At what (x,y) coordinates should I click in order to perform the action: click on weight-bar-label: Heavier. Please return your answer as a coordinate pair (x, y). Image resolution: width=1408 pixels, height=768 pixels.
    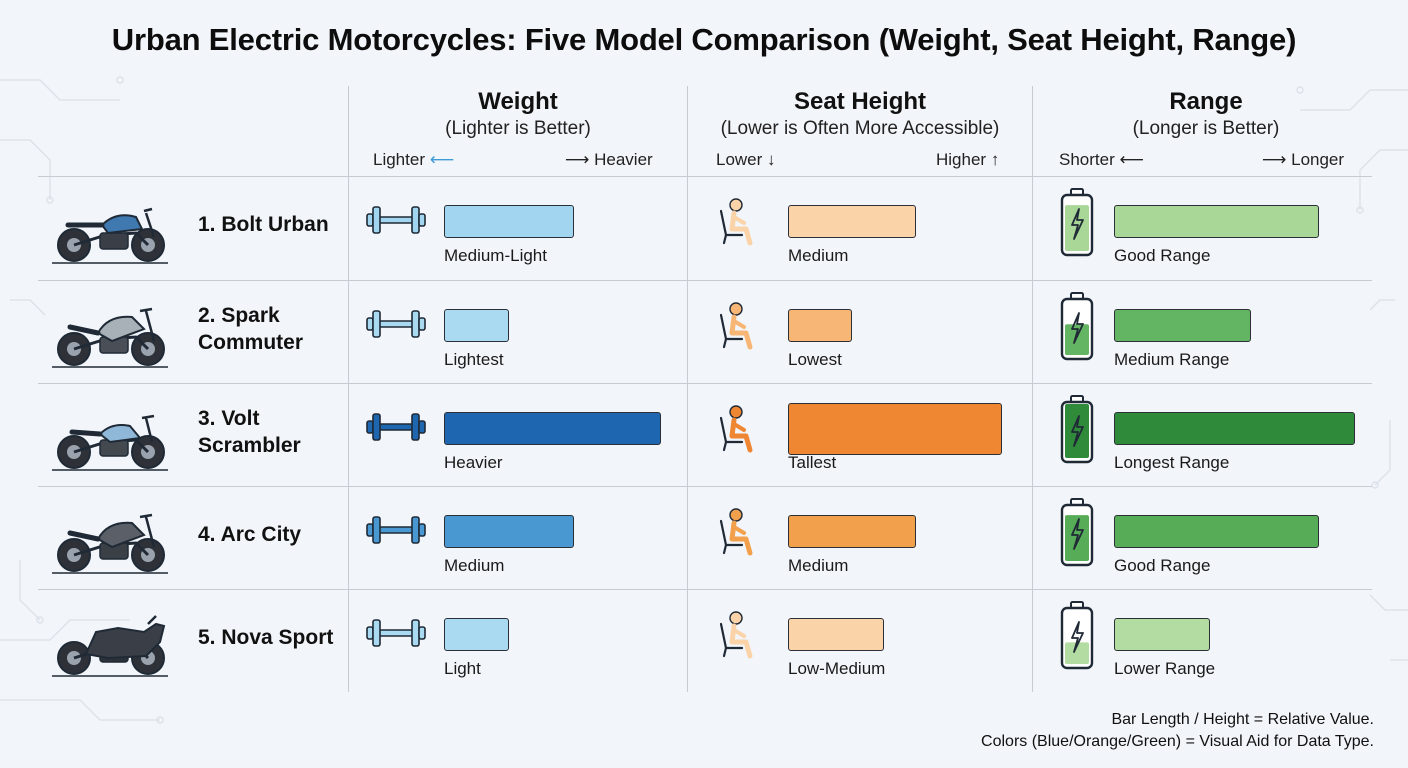
    Looking at the image, I should click on (473, 462).